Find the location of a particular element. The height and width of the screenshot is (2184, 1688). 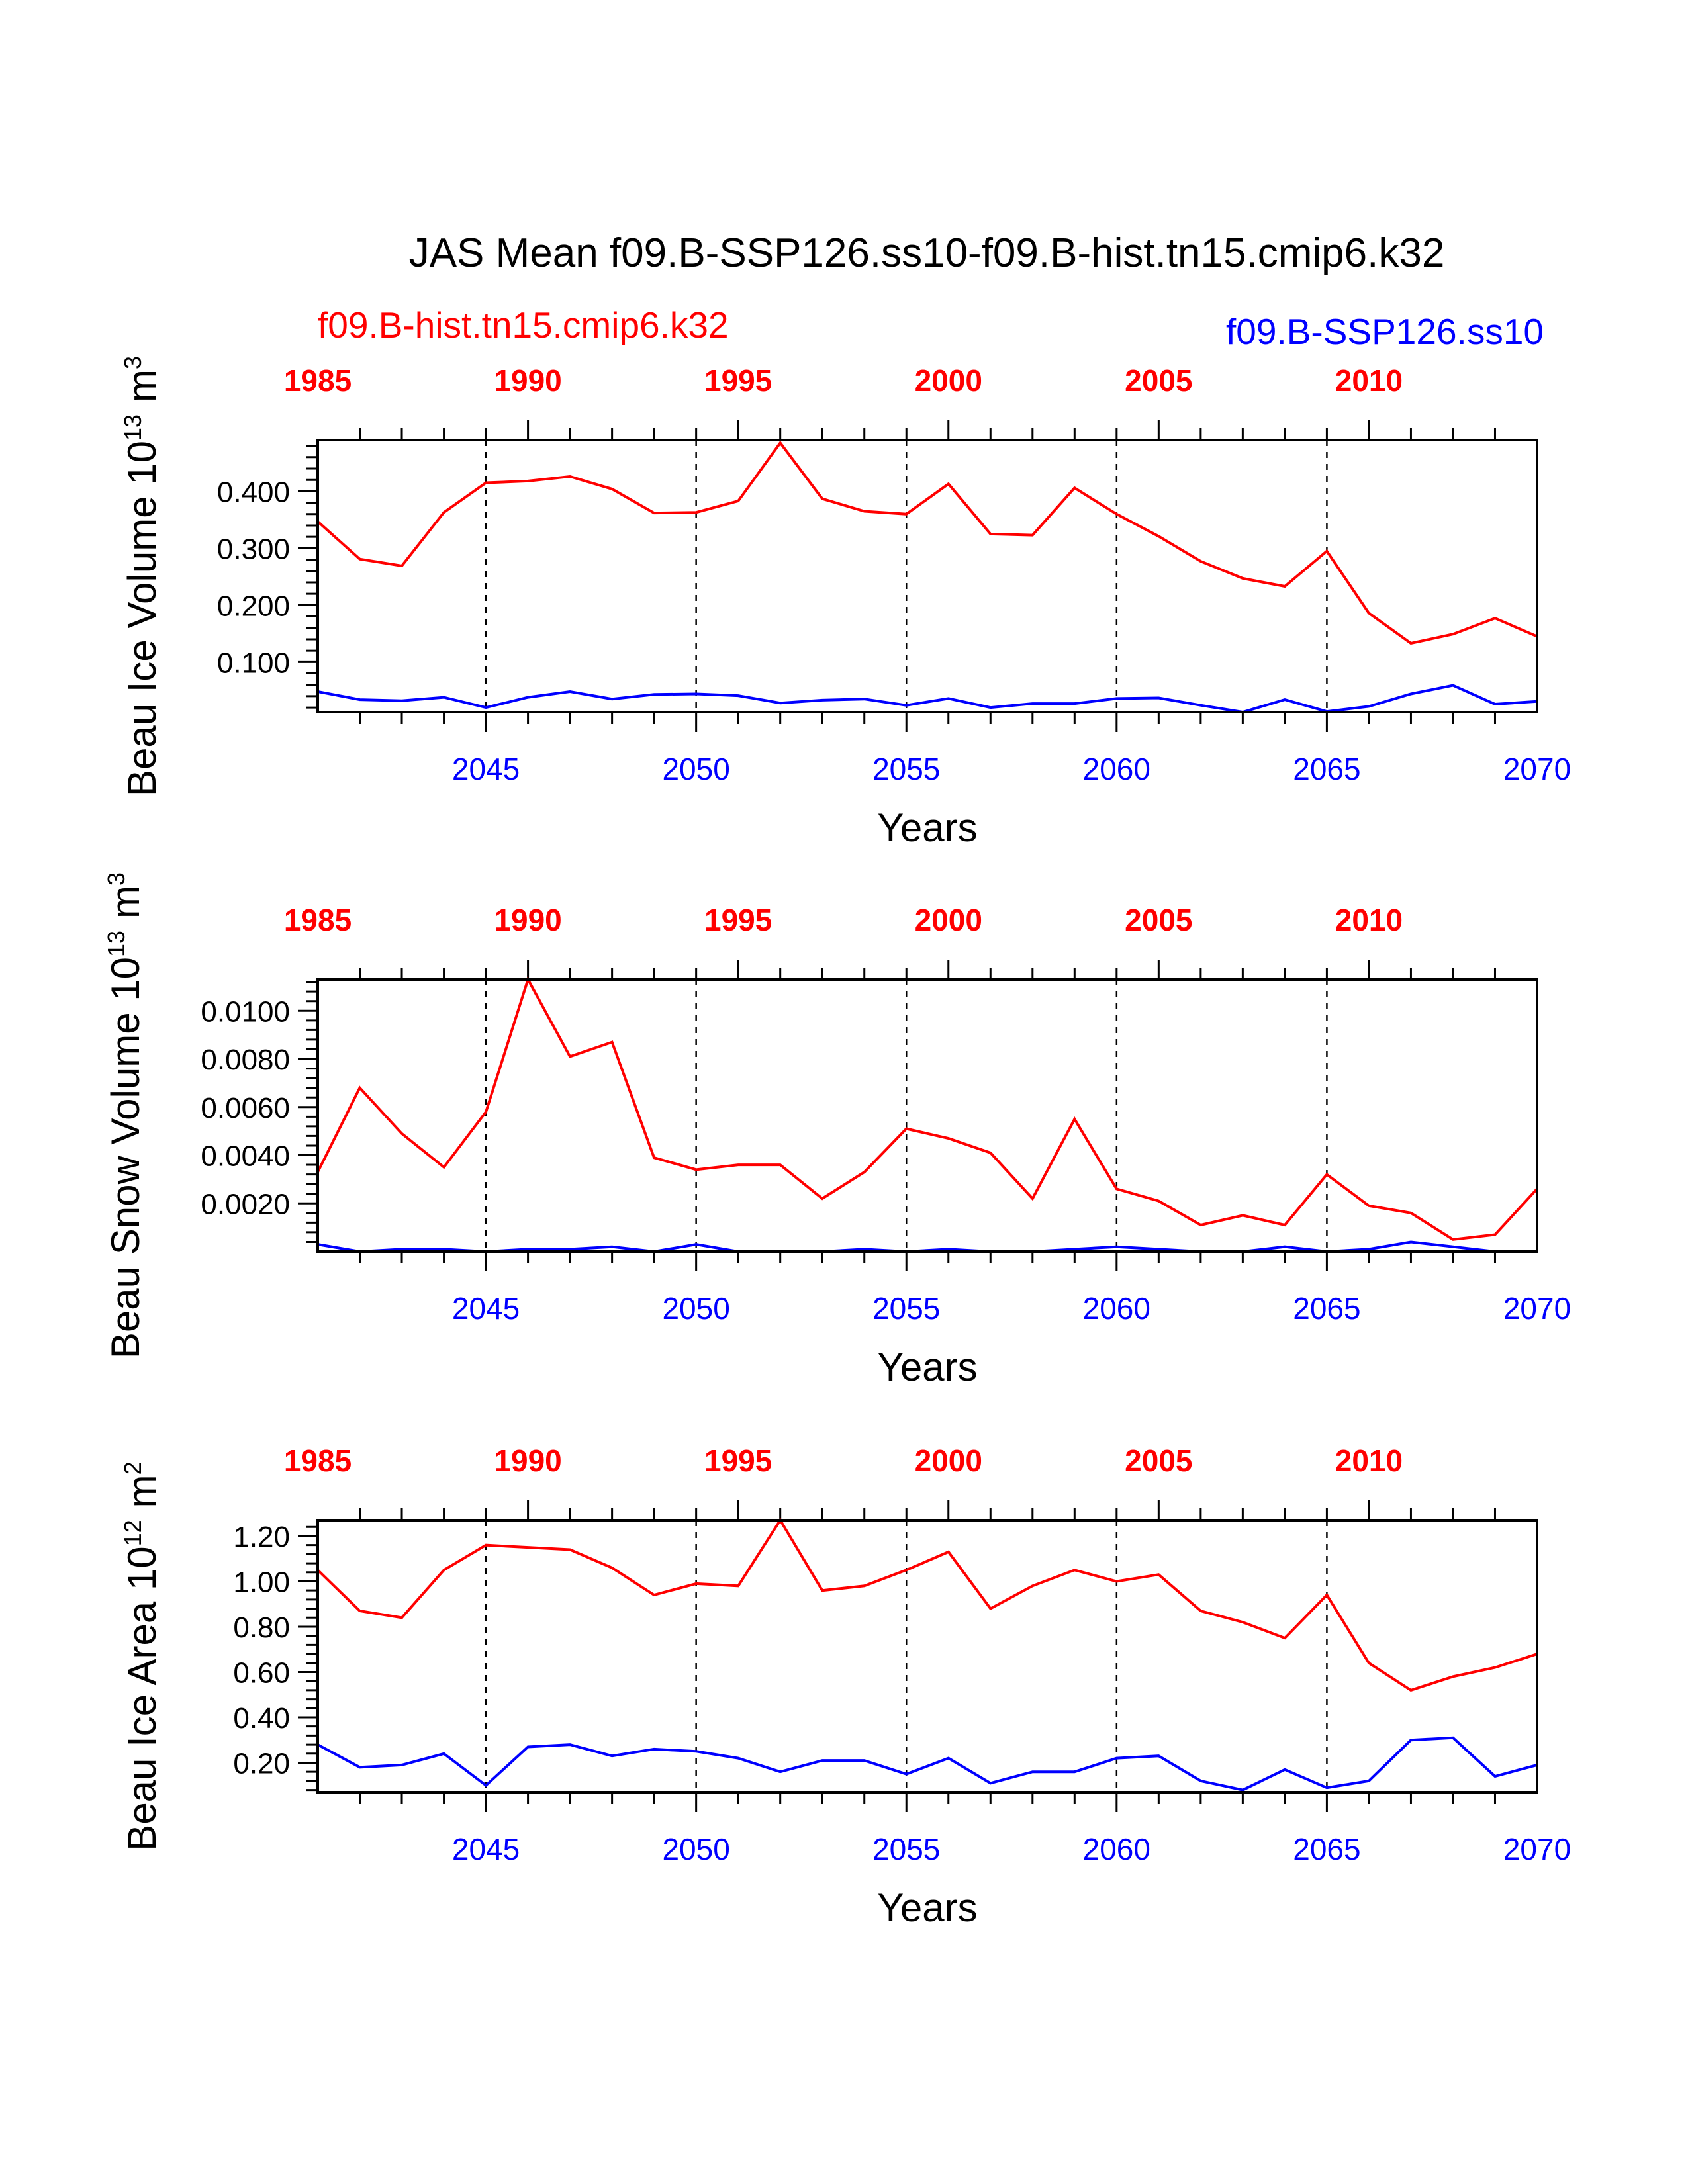

y-axis-label-part: 12 is located at coordinates (132, 1533).